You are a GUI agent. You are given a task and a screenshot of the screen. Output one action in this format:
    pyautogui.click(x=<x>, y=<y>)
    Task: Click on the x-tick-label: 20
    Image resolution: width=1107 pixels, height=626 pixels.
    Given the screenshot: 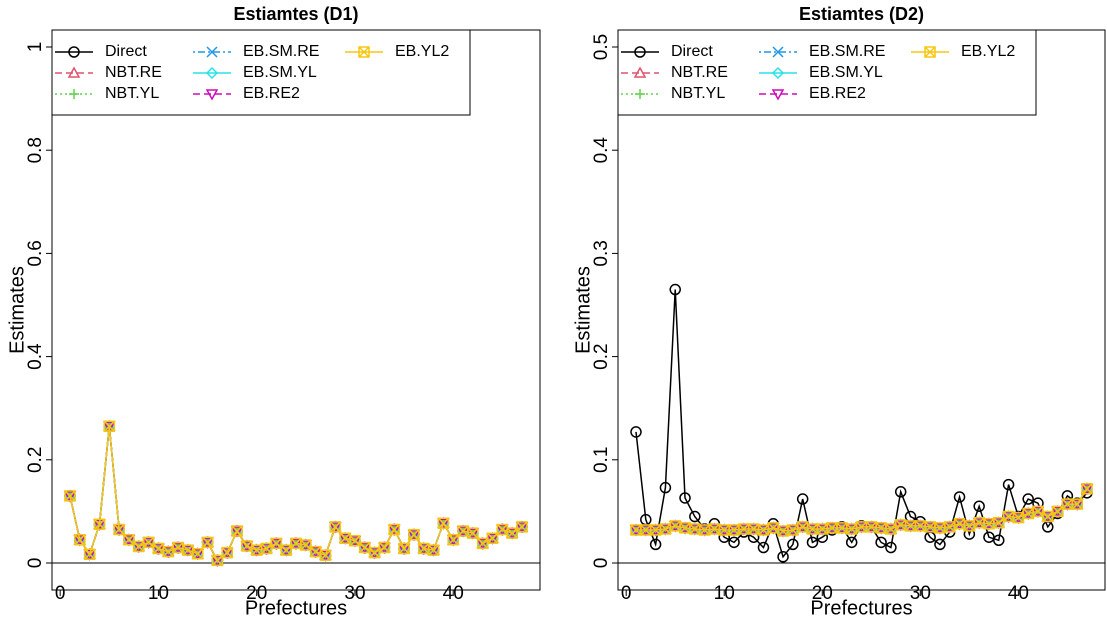 What is the action you would take?
    pyautogui.click(x=256, y=593)
    